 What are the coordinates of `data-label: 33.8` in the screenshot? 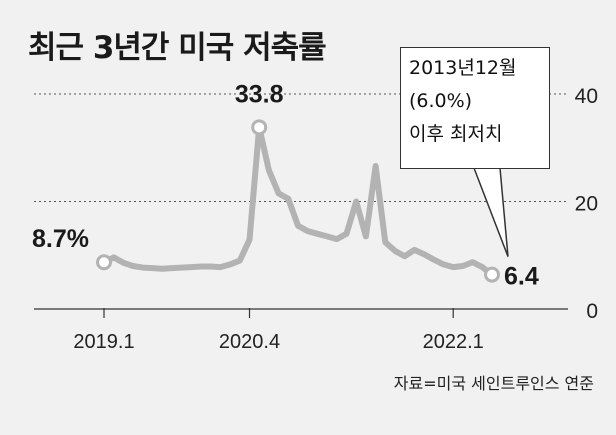 It's located at (259, 94).